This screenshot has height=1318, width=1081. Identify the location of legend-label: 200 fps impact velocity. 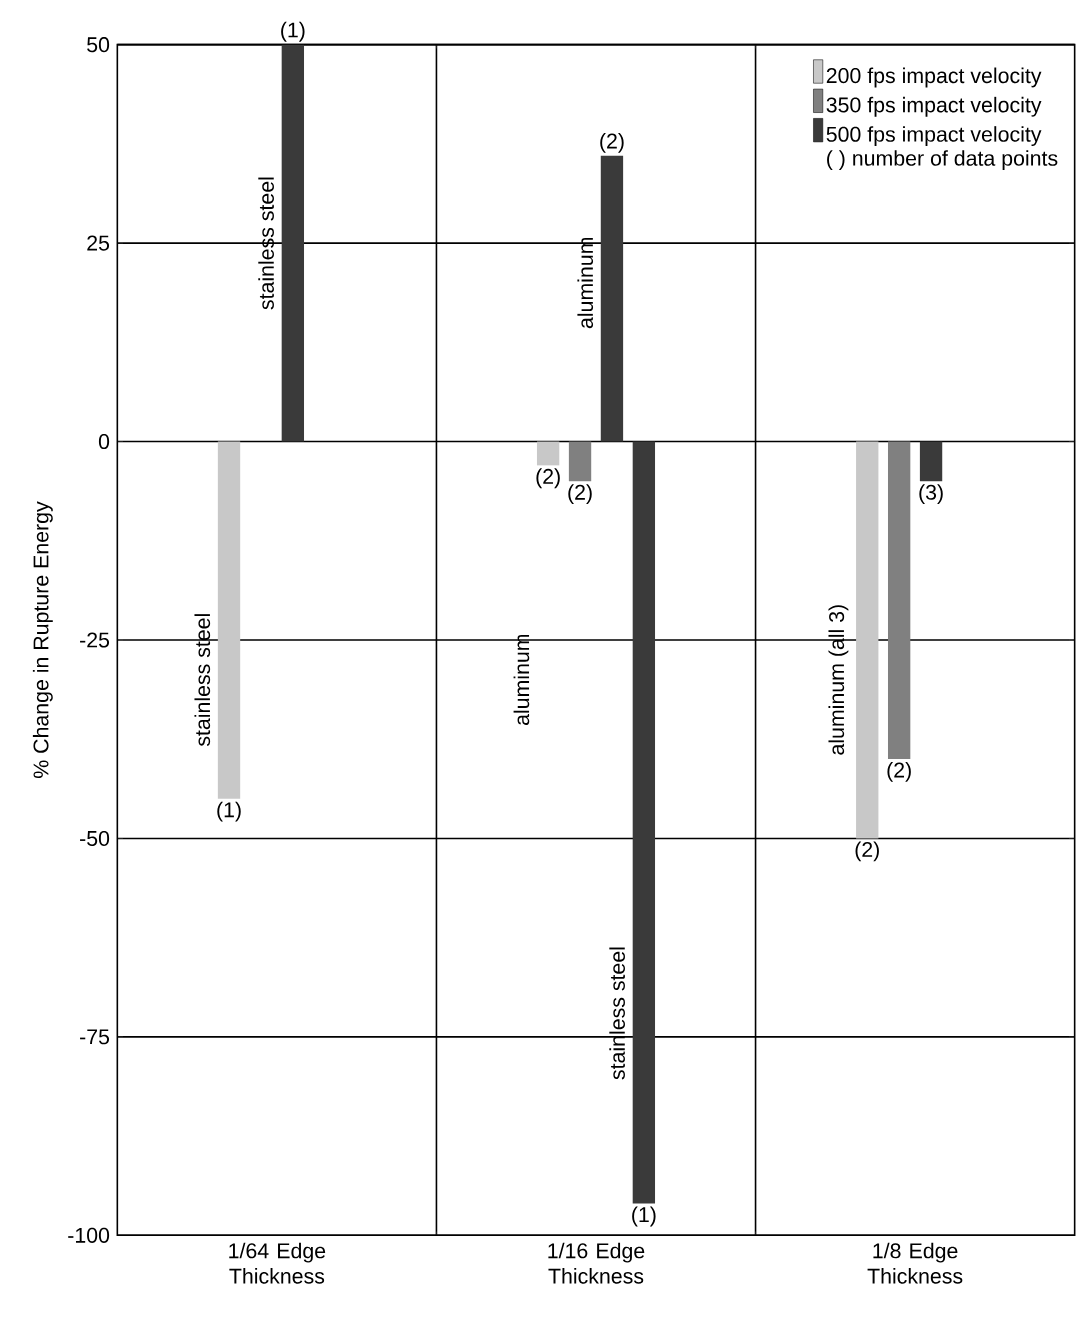
(934, 77).